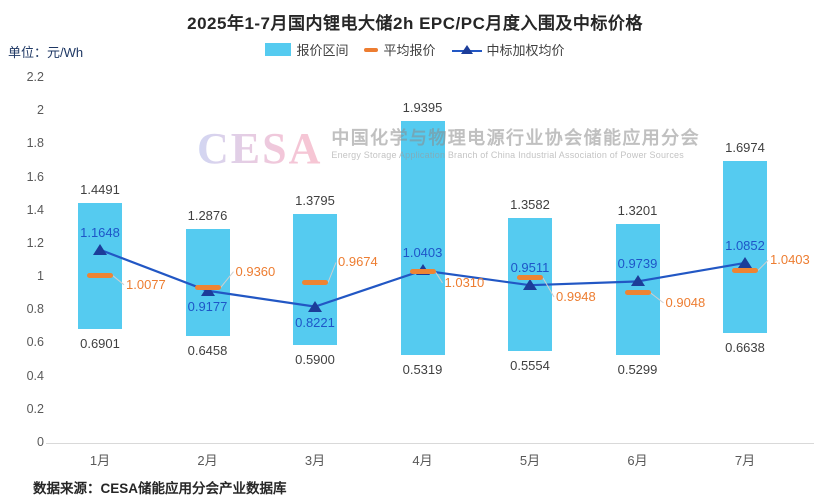 This screenshot has width=830, height=501. Describe the element at coordinates (160, 488) in the screenshot. I see `data-source: 数据来源：CESA储能应用分会产业数据库` at that location.